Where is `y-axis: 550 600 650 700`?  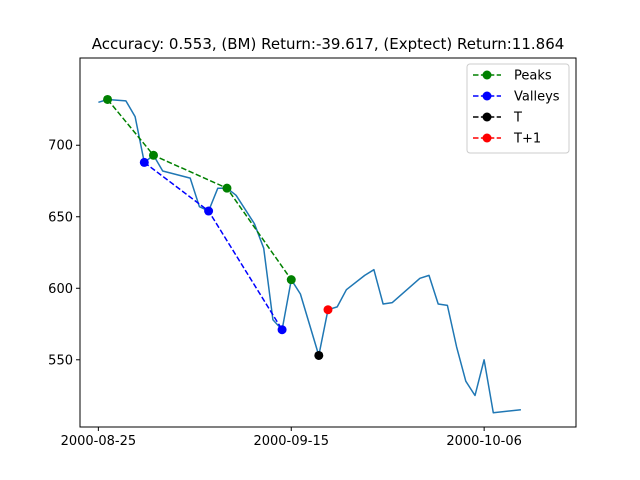
y-axis: 550 600 650 700 is located at coordinates (64, 253).